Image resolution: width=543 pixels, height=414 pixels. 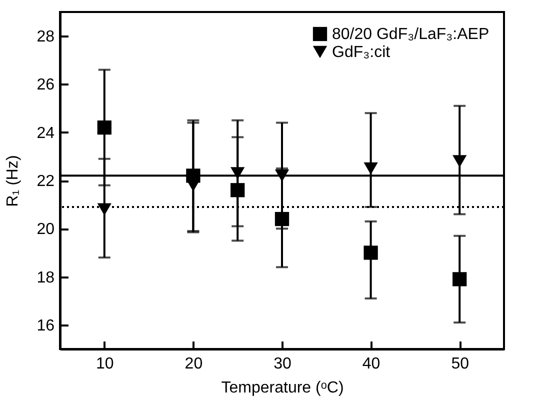 What do you see at coordinates (45, 85) in the screenshot?
I see `y-tick-label: 26` at bounding box center [45, 85].